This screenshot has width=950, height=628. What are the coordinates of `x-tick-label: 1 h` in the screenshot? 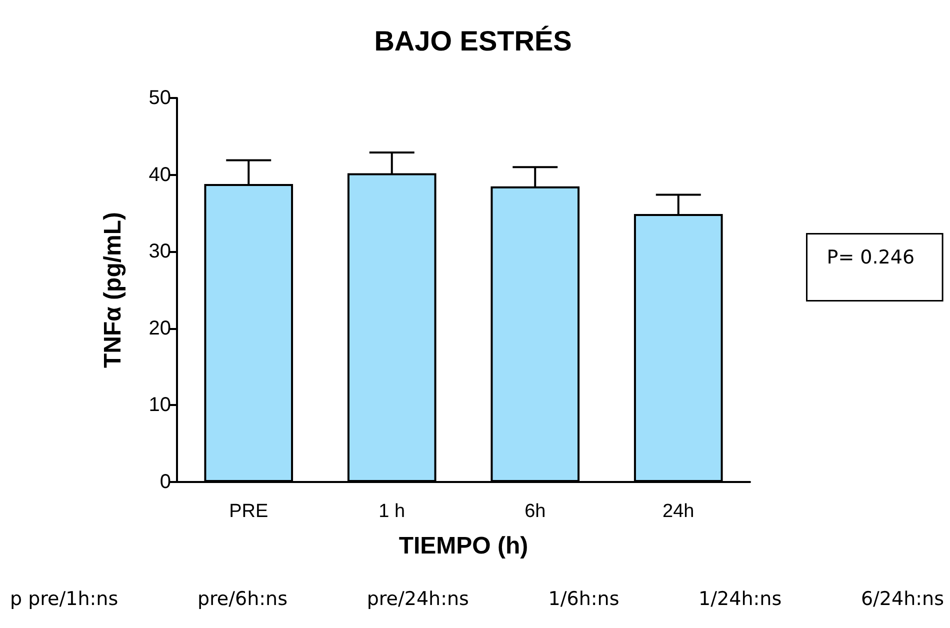 It's located at (392, 511).